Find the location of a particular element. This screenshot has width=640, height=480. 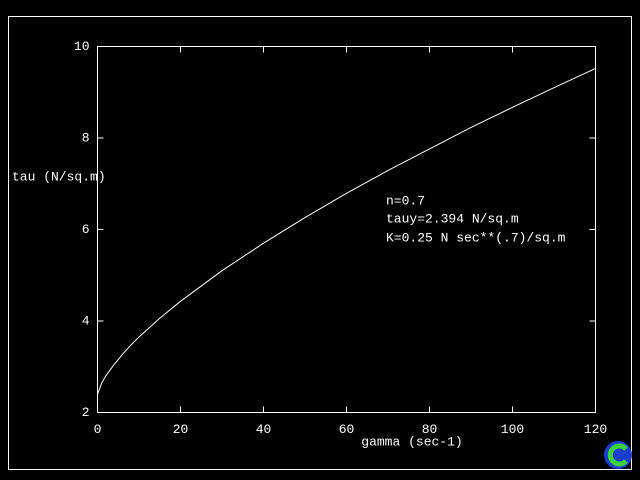

y-tick-label: 6 is located at coordinates (86, 229).